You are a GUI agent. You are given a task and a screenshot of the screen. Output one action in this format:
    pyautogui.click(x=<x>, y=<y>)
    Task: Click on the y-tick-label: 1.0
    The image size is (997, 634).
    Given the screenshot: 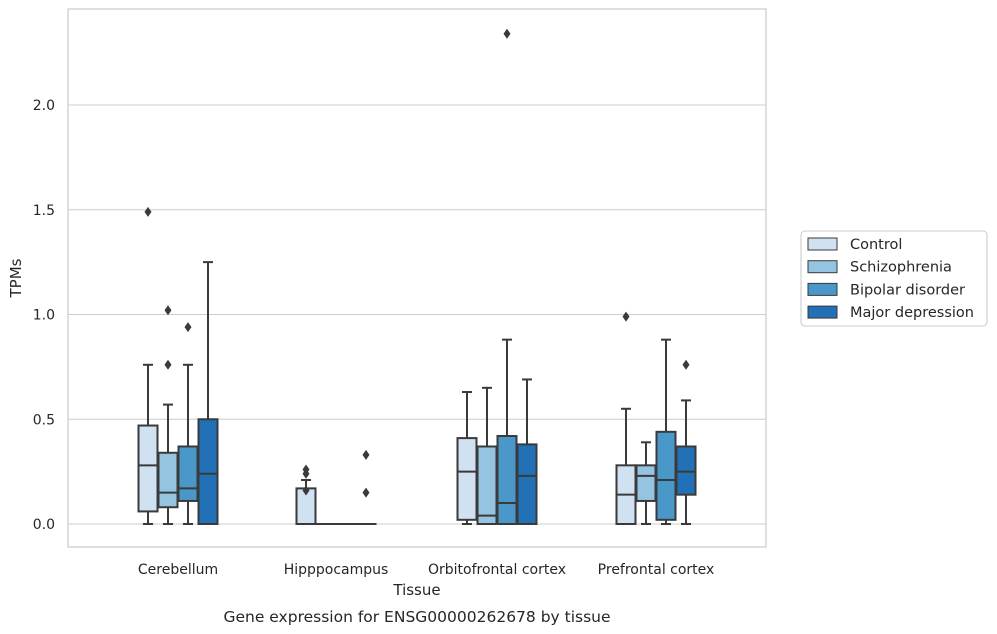 What is the action you would take?
    pyautogui.click(x=44, y=316)
    